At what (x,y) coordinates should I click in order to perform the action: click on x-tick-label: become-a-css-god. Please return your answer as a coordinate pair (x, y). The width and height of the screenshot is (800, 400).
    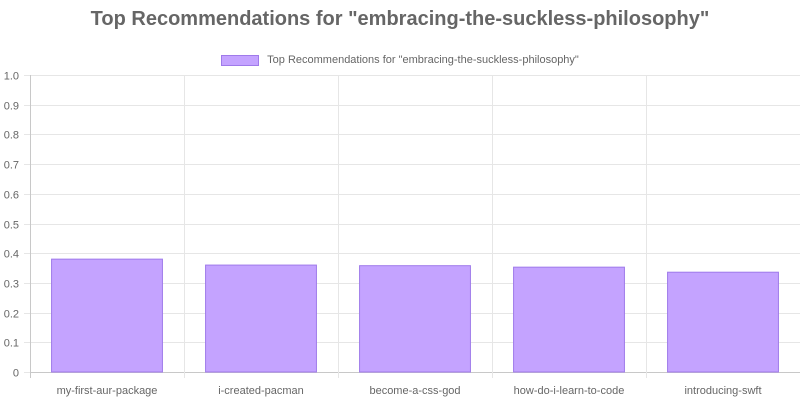
    Looking at the image, I should click on (414, 391).